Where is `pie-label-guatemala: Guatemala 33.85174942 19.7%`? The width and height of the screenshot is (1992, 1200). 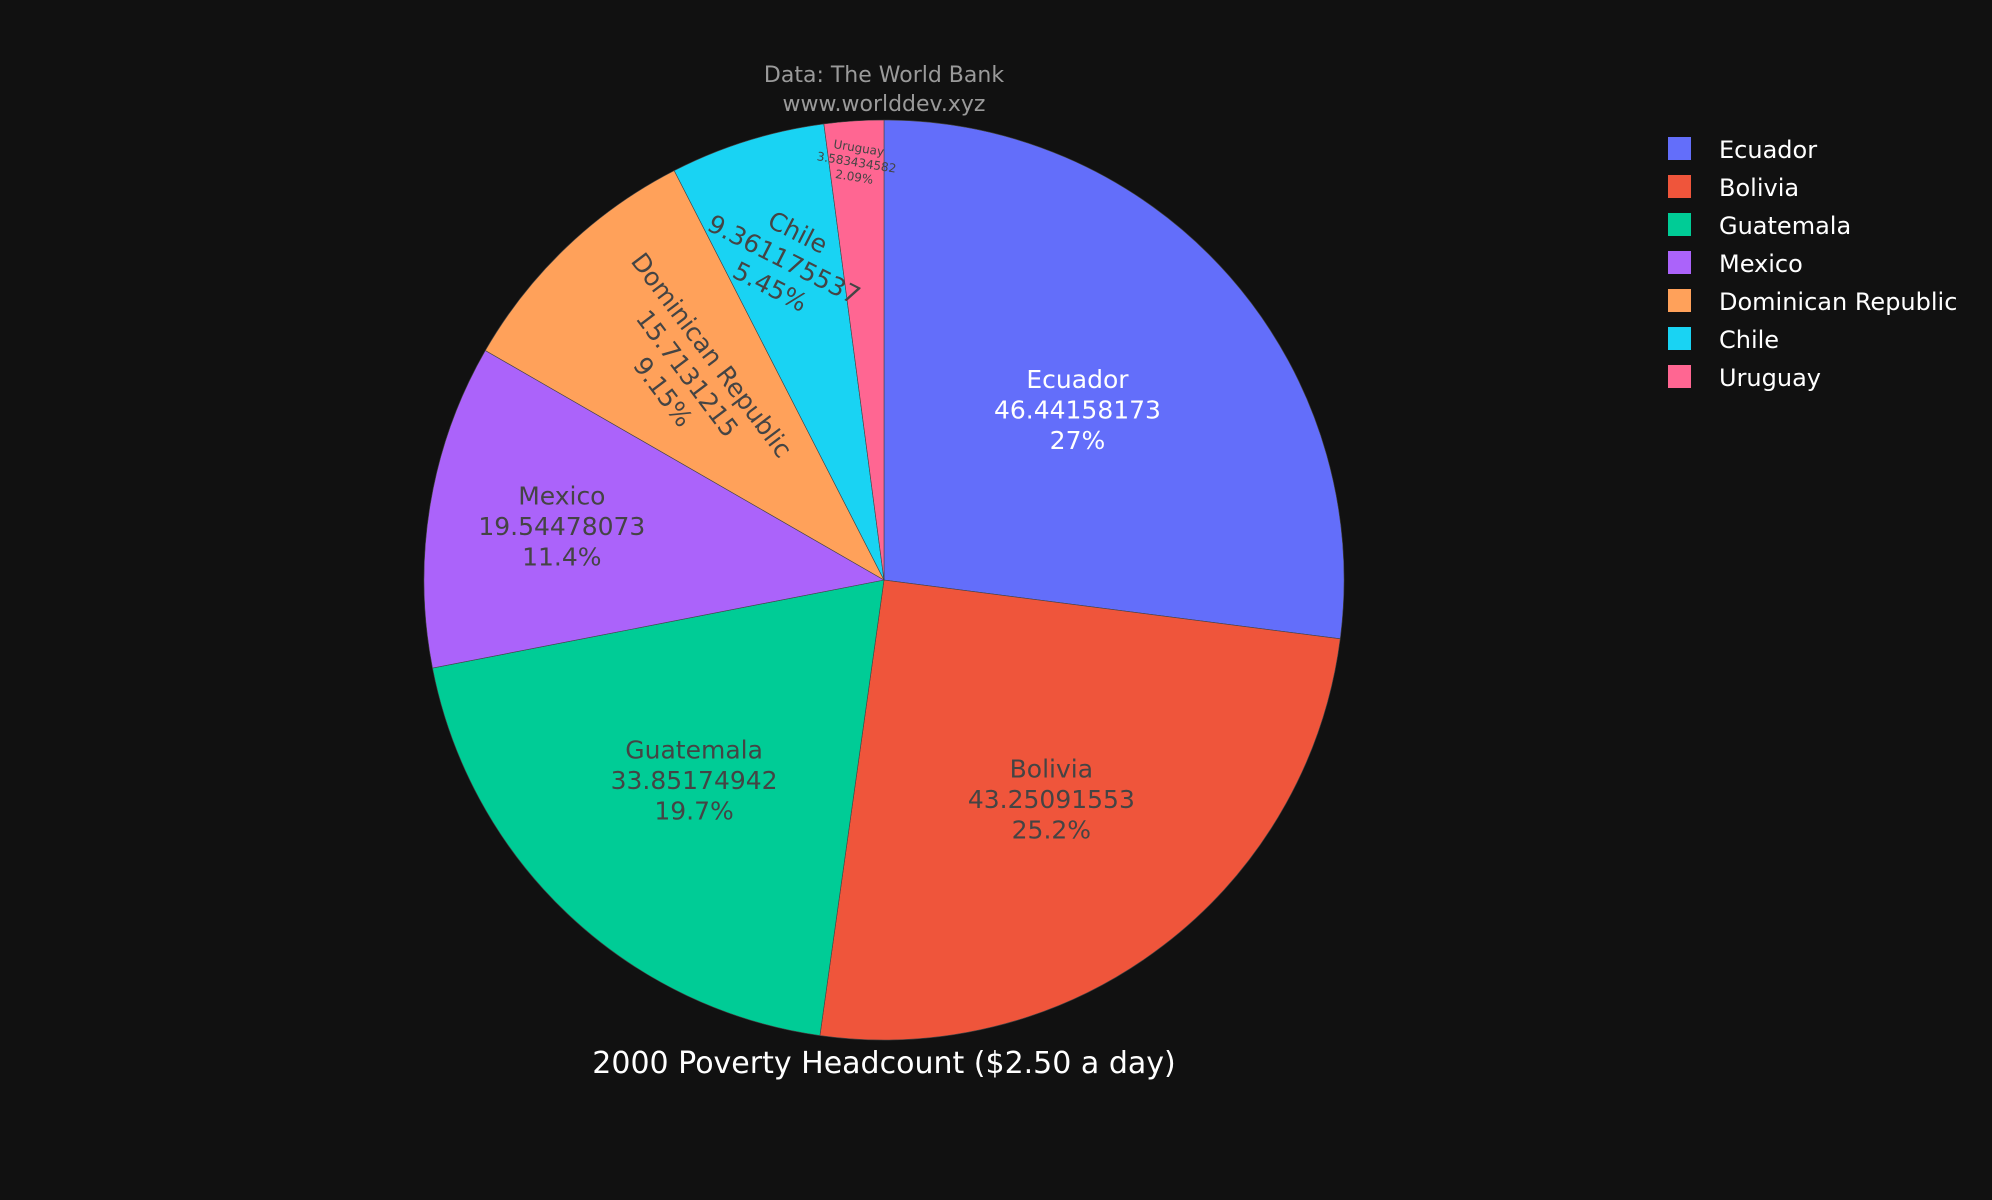
pie-label-guatemala: Guatemala 33.85174942 19.7% is located at coordinates (694, 781).